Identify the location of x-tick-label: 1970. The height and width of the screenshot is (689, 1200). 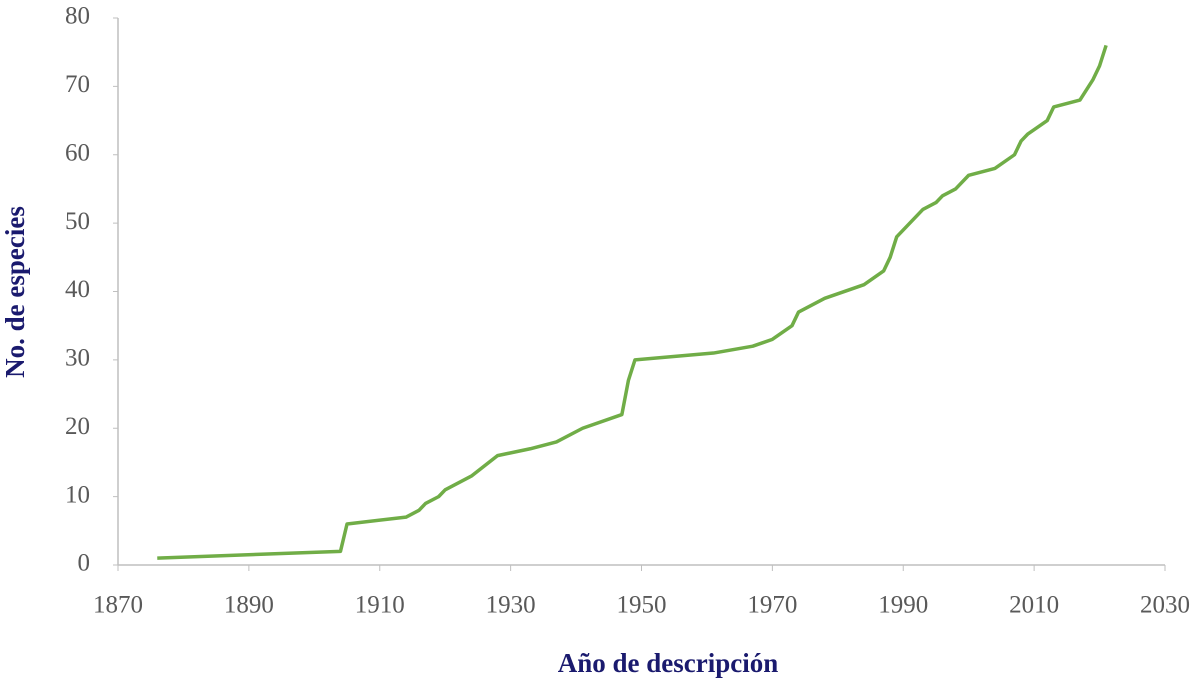
(772, 605).